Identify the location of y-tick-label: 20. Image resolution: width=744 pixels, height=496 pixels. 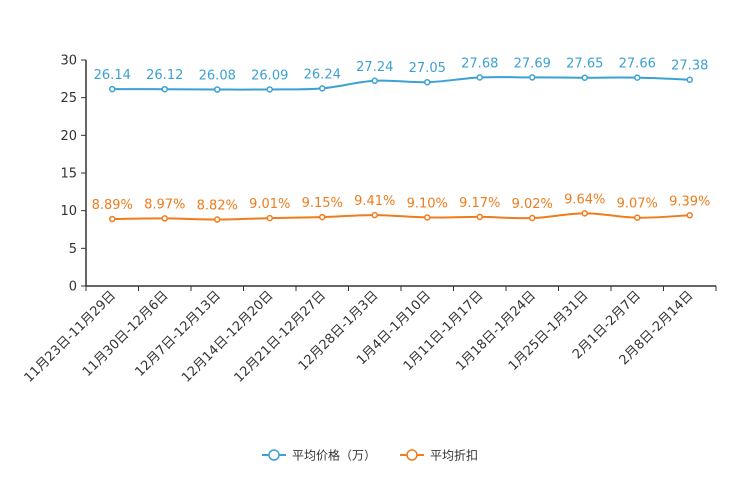
(68, 136).